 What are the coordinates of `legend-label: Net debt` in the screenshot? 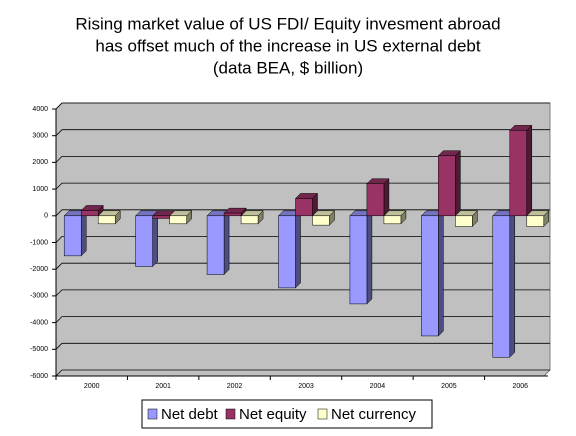 It's located at (190, 414).